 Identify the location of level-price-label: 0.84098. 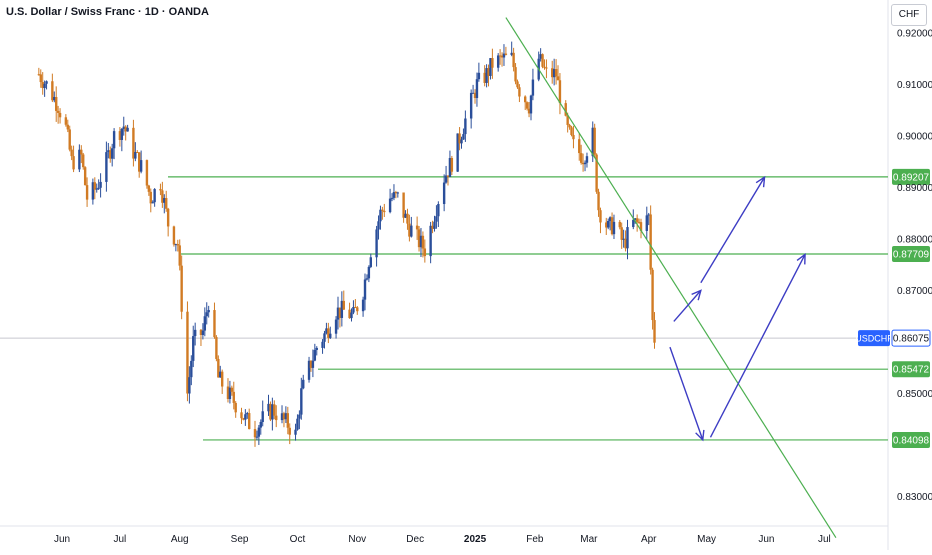
(911, 440).